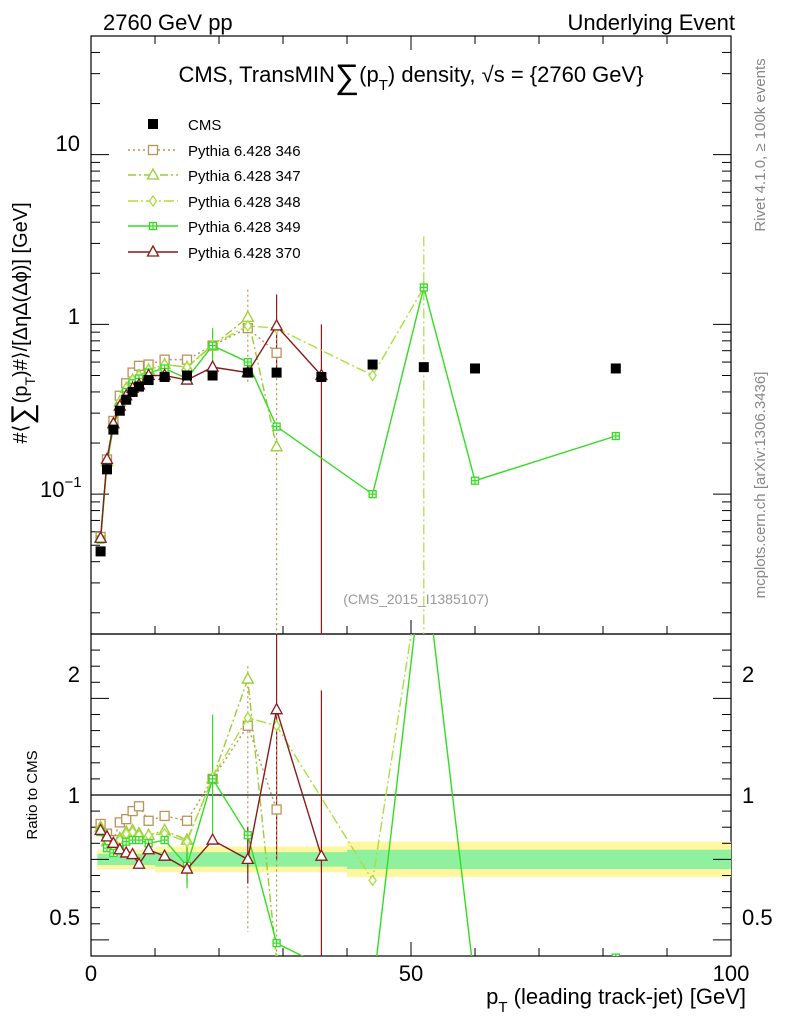  Describe the element at coordinates (244, 253) in the screenshot. I see `legend-label: Pythia 6.428 370` at that location.